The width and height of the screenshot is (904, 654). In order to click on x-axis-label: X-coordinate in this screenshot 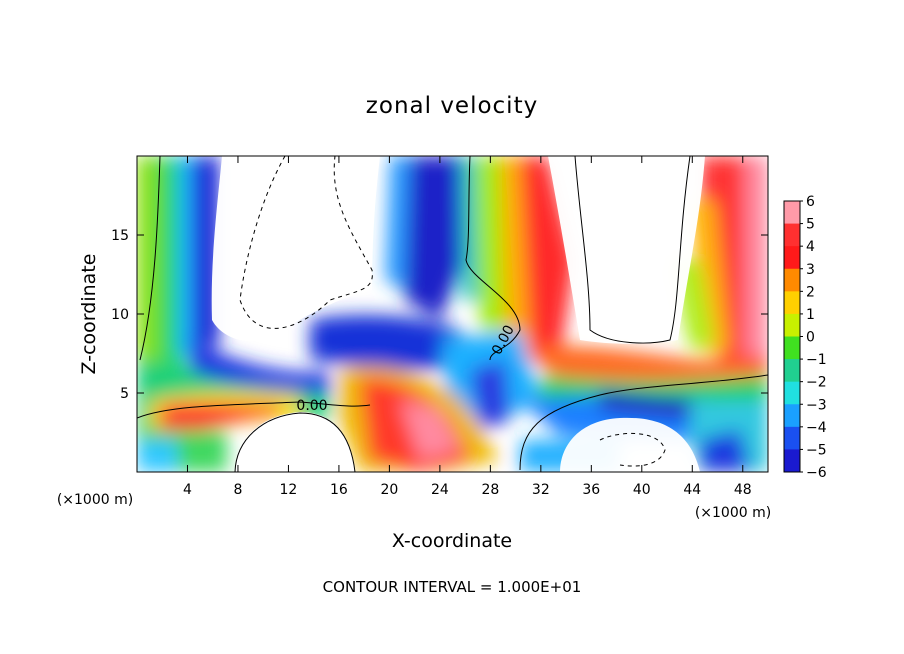, I will do `click(452, 541)`.